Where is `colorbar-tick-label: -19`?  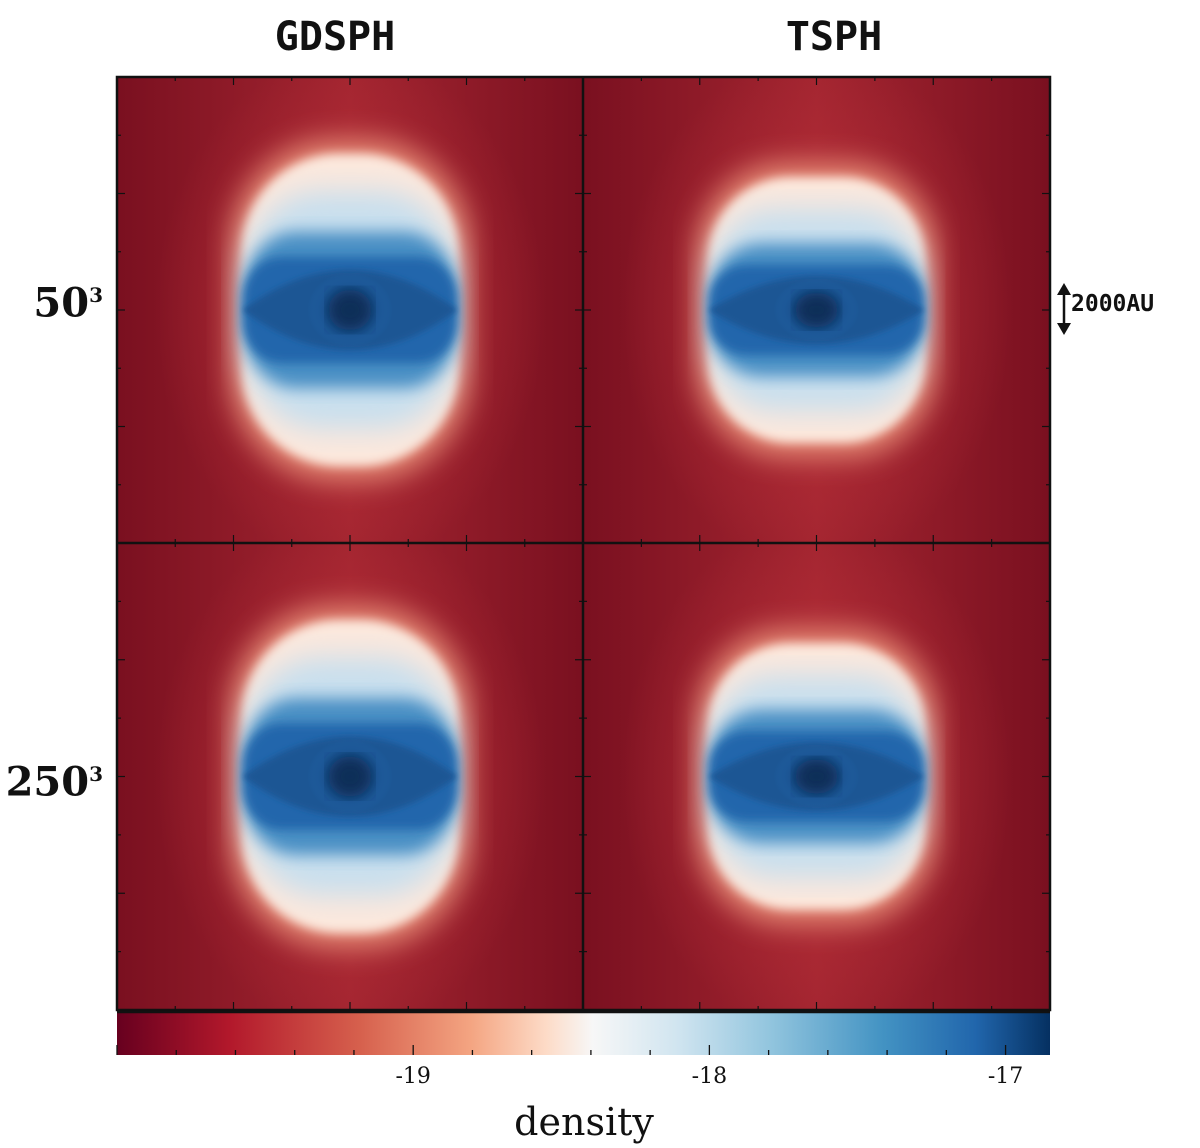 colorbar-tick-label: -19 is located at coordinates (413, 1076).